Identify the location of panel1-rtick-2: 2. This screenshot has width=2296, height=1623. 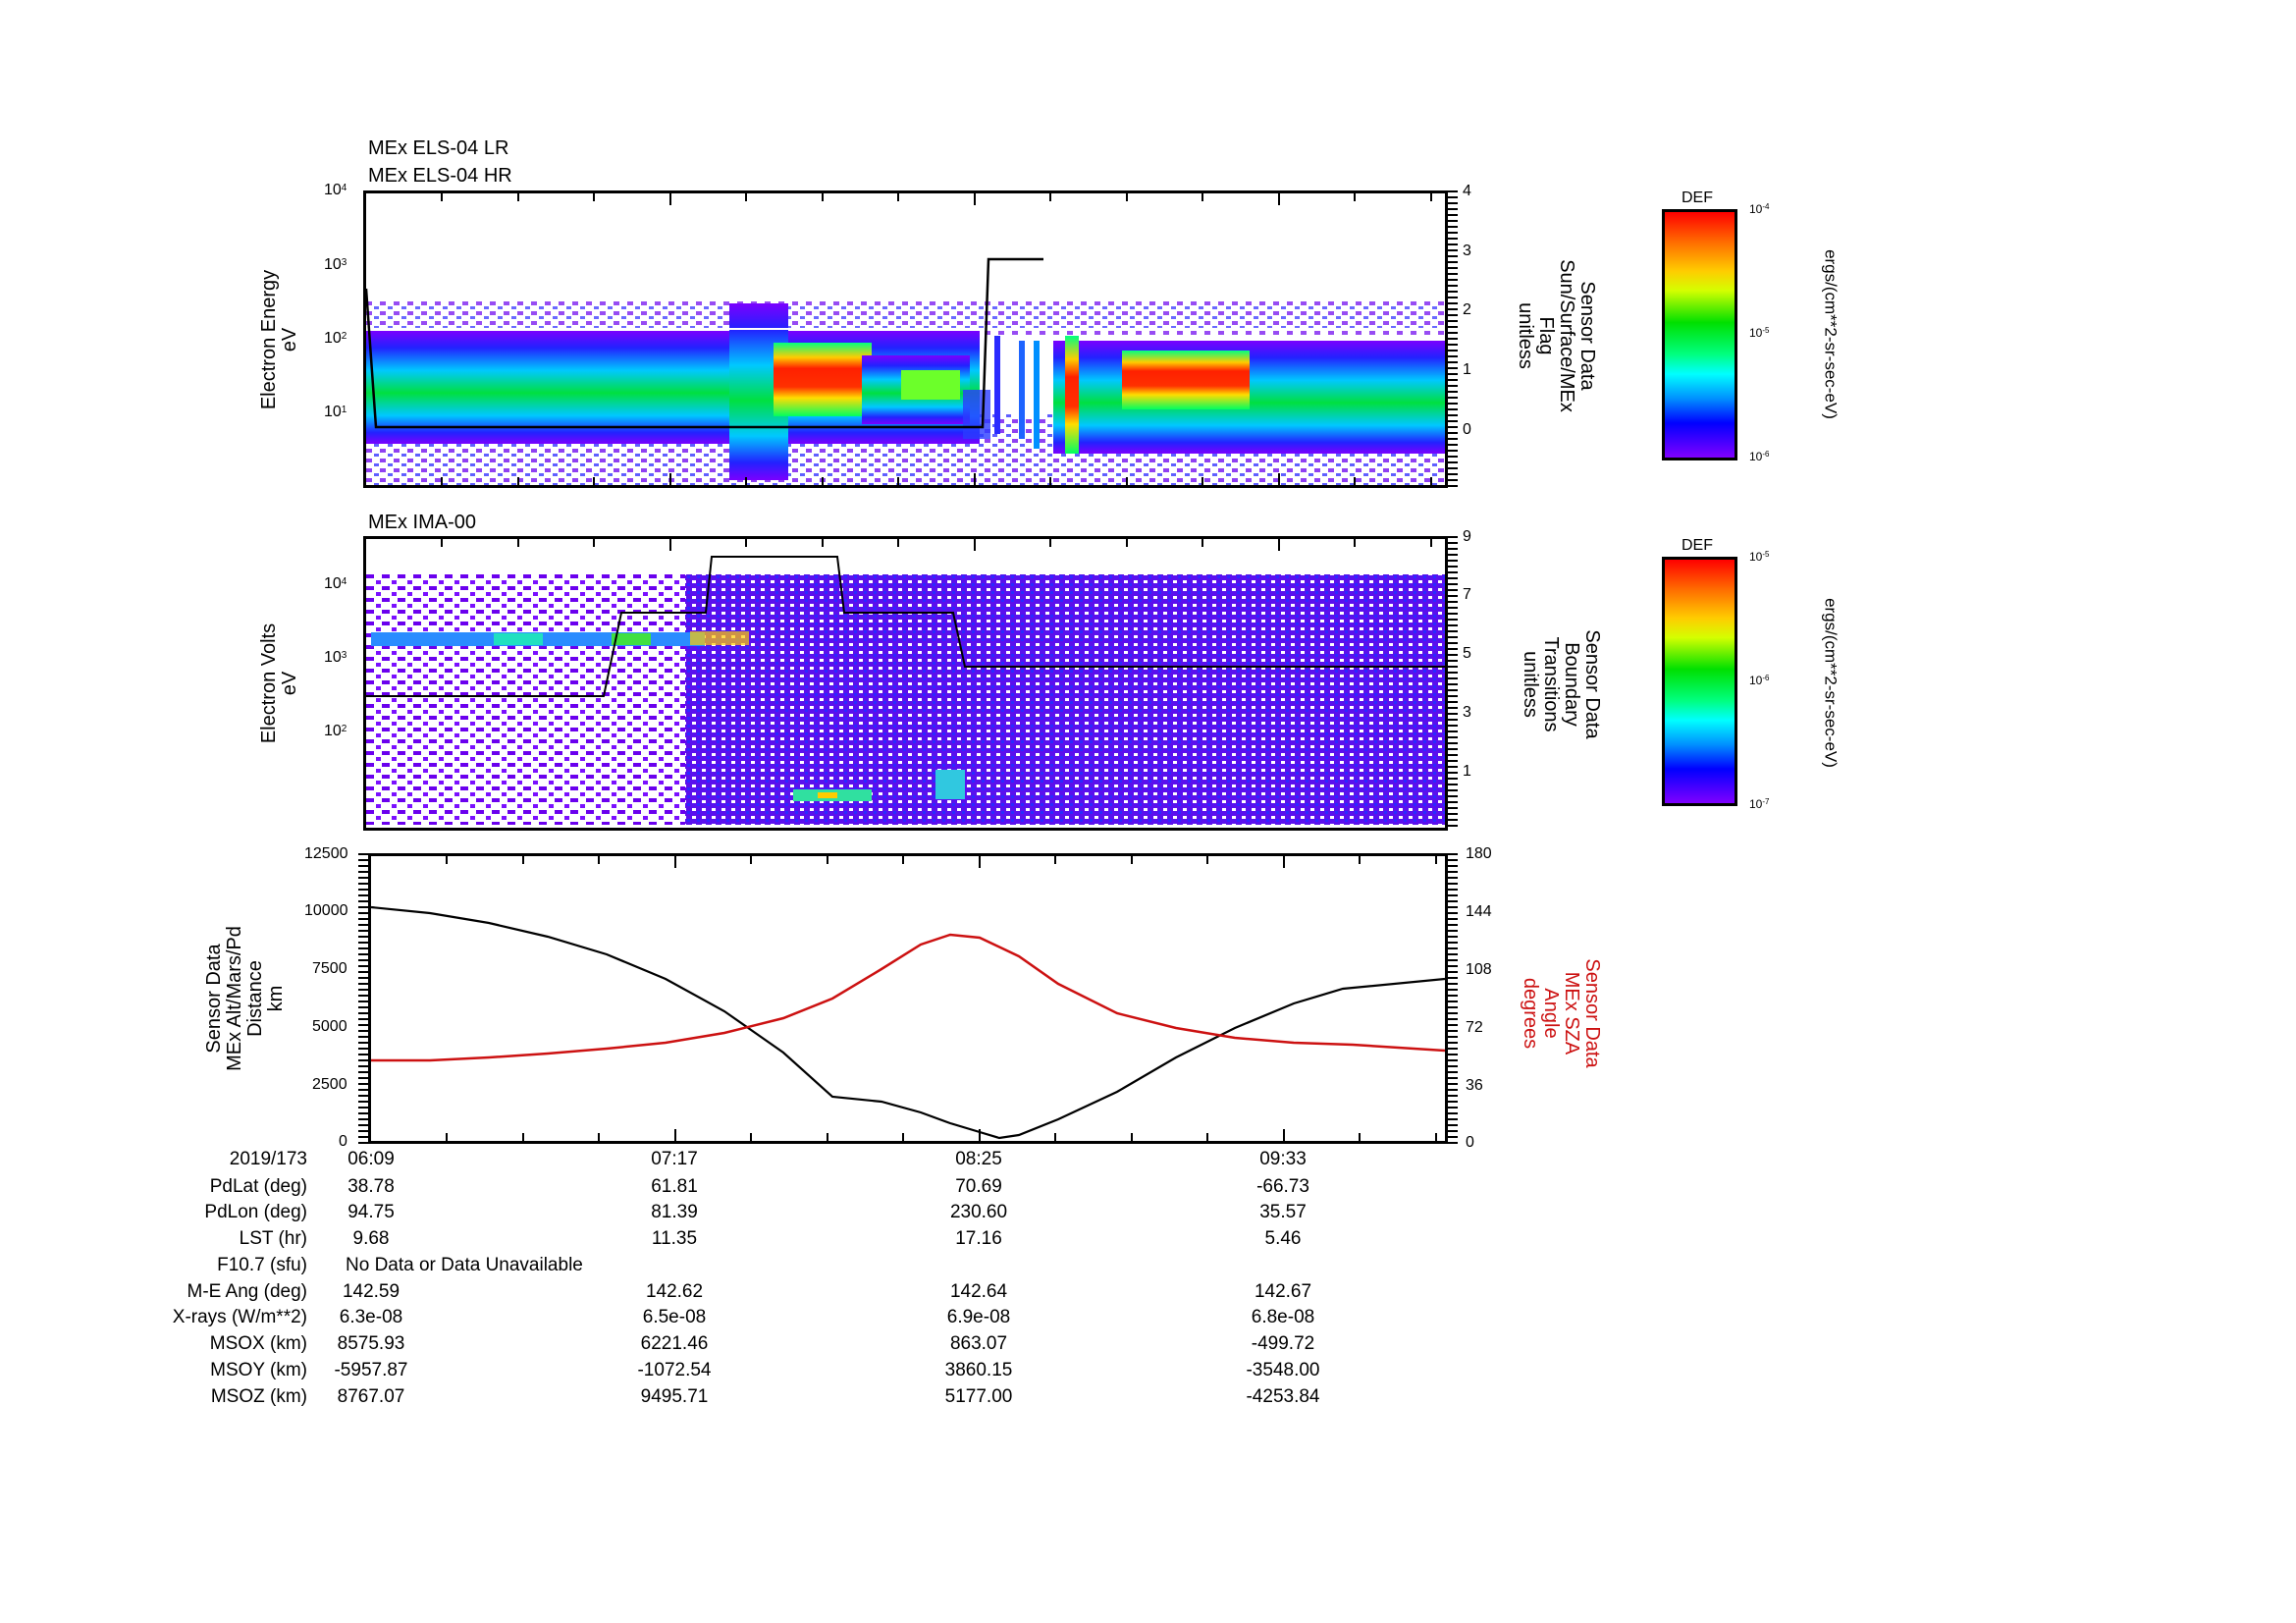
(1467, 309).